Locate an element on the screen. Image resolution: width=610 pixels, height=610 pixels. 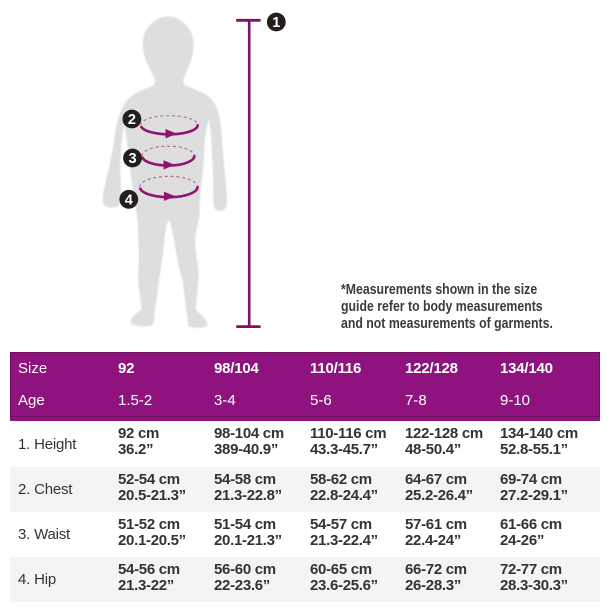
svg-text: 2 is located at coordinates (132, 120).